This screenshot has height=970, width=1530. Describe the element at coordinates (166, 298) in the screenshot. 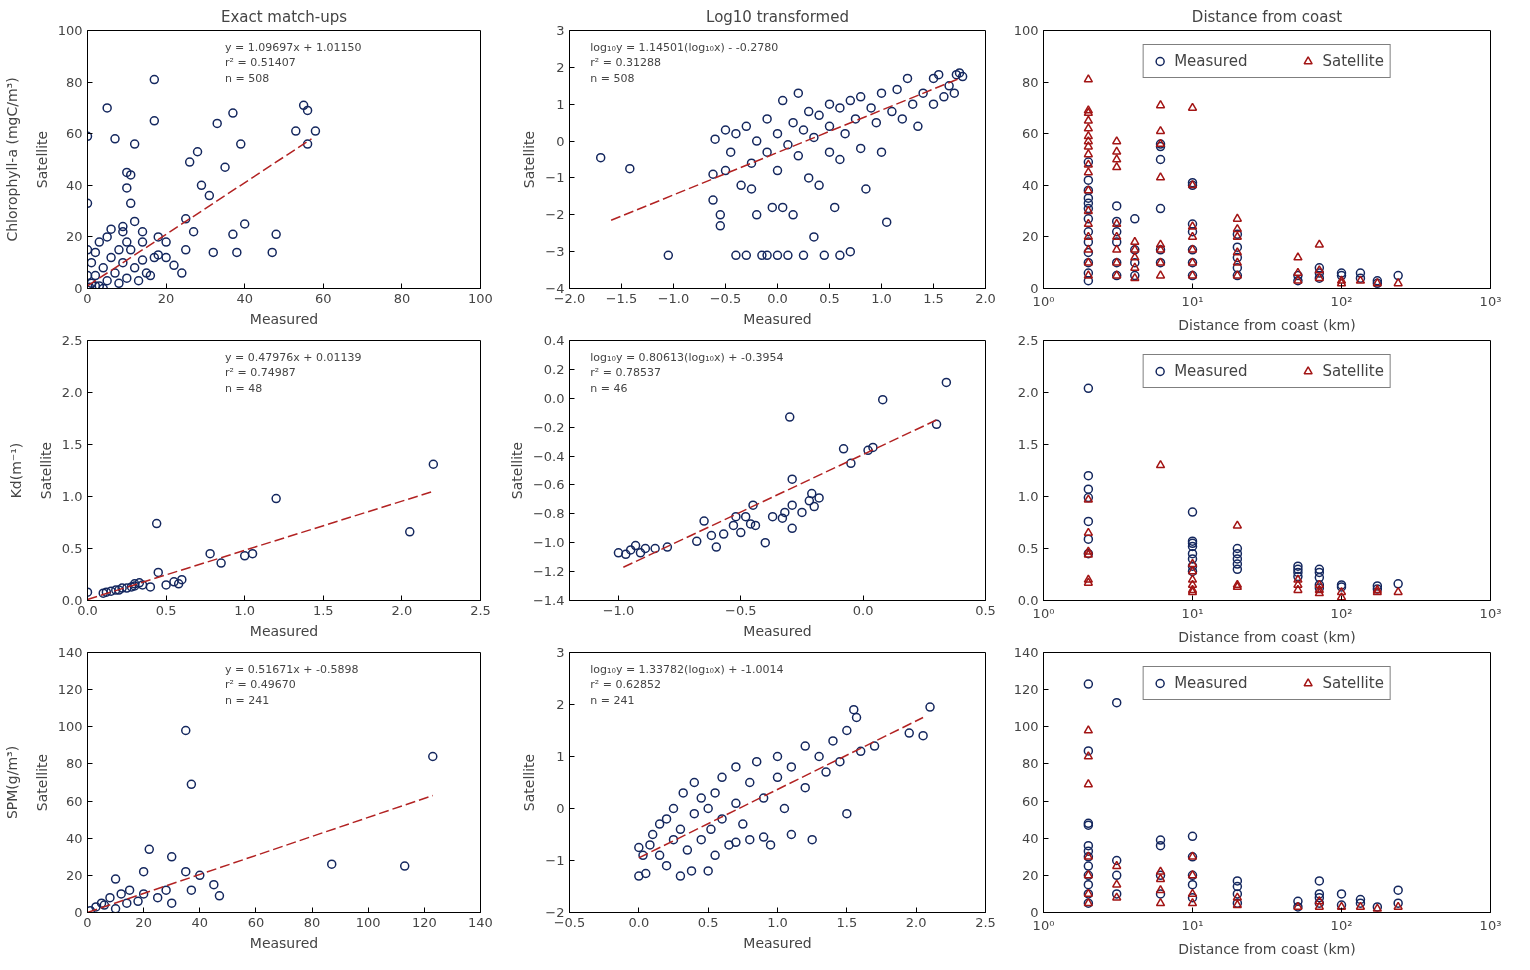

I see `x-tick-label: 20` at that location.